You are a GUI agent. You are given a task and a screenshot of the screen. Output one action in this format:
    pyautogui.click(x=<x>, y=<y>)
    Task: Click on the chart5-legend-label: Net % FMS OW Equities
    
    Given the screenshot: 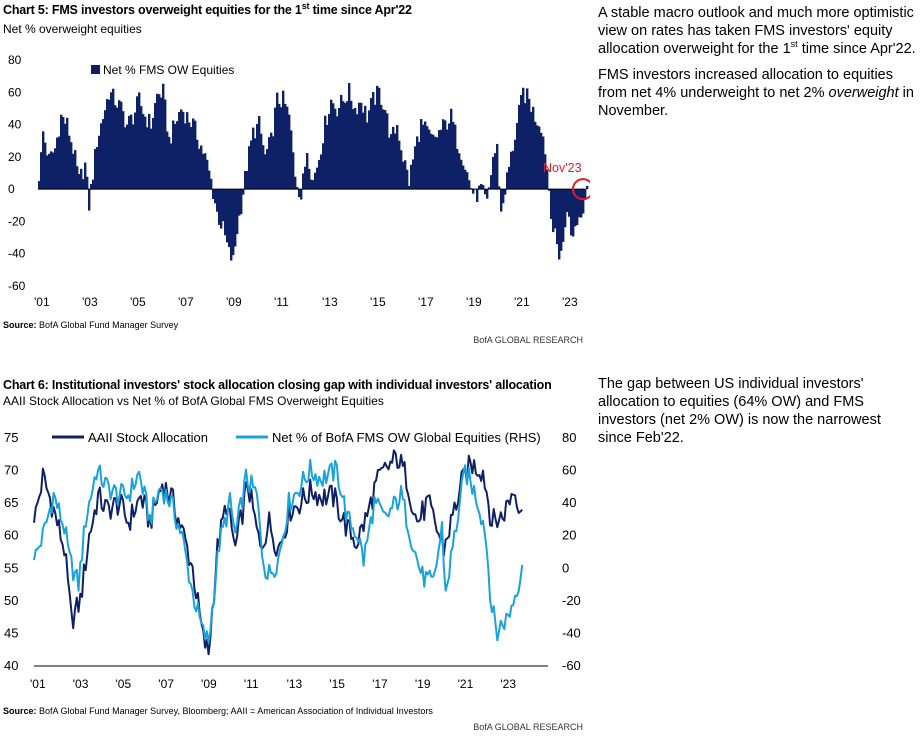 What is the action you would take?
    pyautogui.click(x=168, y=70)
    